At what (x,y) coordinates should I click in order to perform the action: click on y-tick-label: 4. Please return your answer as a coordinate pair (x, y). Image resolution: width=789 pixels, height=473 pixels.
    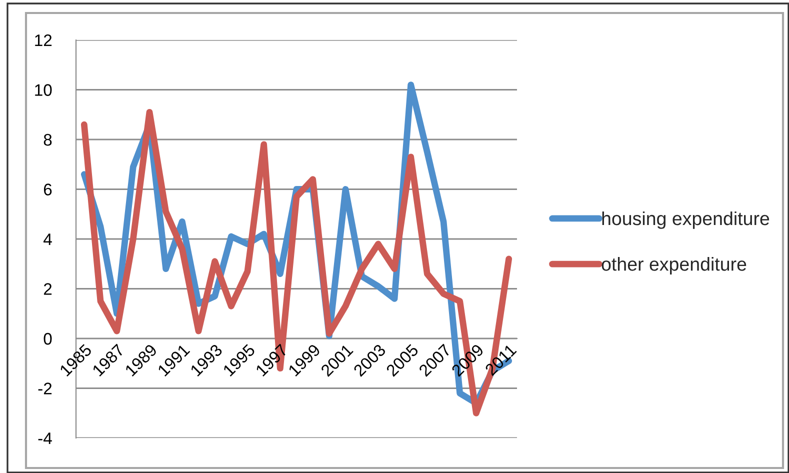
    Looking at the image, I should click on (48, 240).